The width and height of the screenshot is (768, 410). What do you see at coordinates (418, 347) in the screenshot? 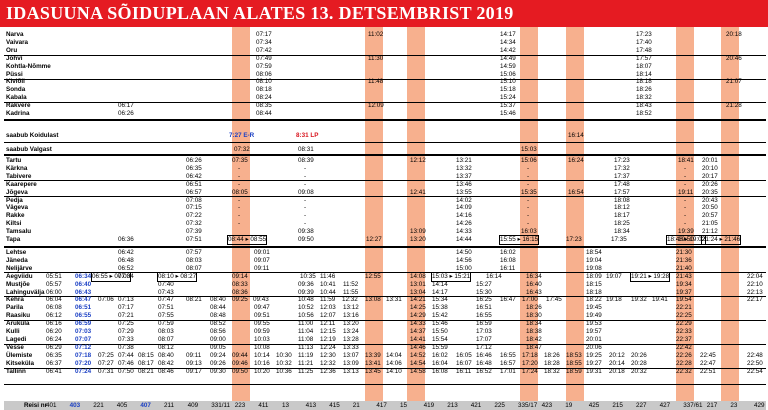
I see `time-cell: 14:46` at bounding box center [418, 347].